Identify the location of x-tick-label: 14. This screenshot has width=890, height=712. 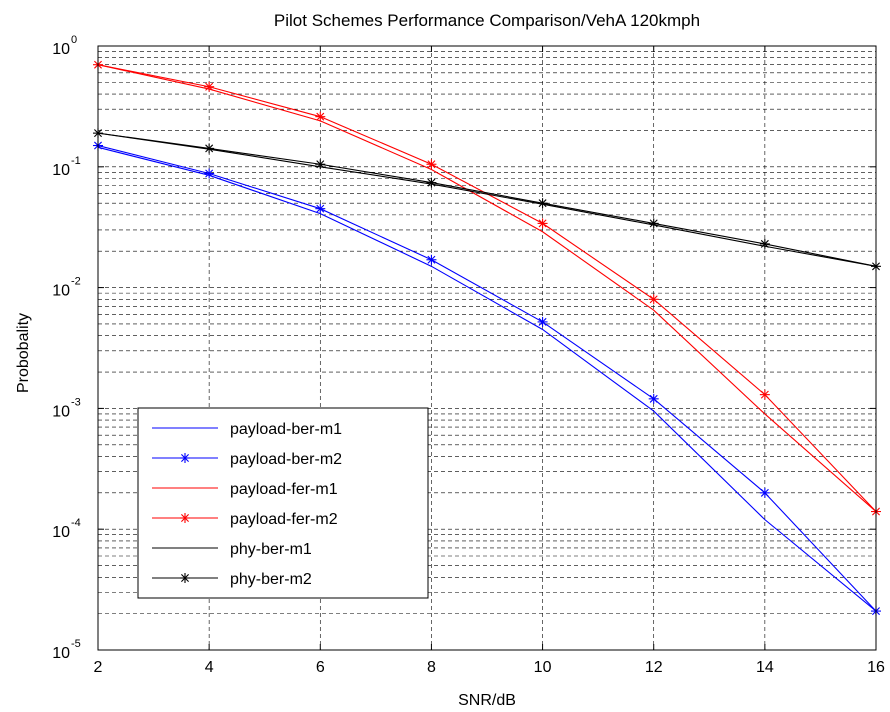
(765, 667).